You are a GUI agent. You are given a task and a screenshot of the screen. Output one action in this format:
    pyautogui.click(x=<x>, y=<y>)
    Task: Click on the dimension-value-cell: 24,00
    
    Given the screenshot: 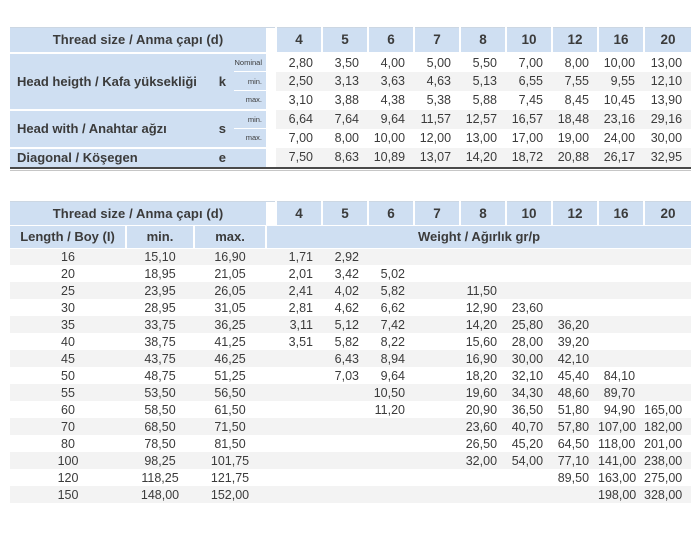 What is the action you would take?
    pyautogui.click(x=621, y=138)
    